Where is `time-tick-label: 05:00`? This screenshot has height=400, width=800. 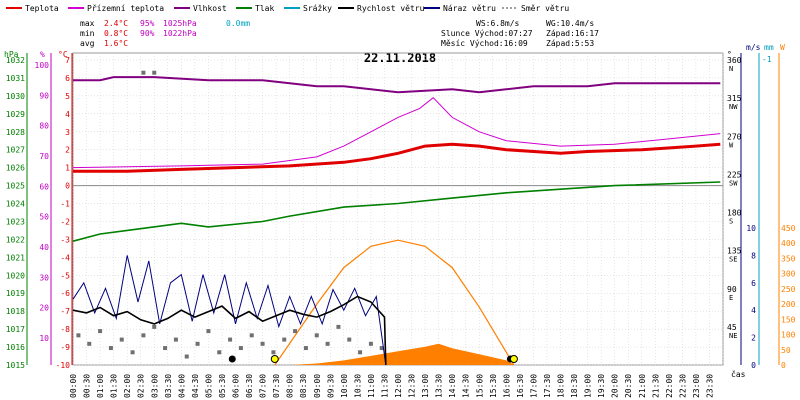 time-tick-label: 05:00 is located at coordinates (208, 386).